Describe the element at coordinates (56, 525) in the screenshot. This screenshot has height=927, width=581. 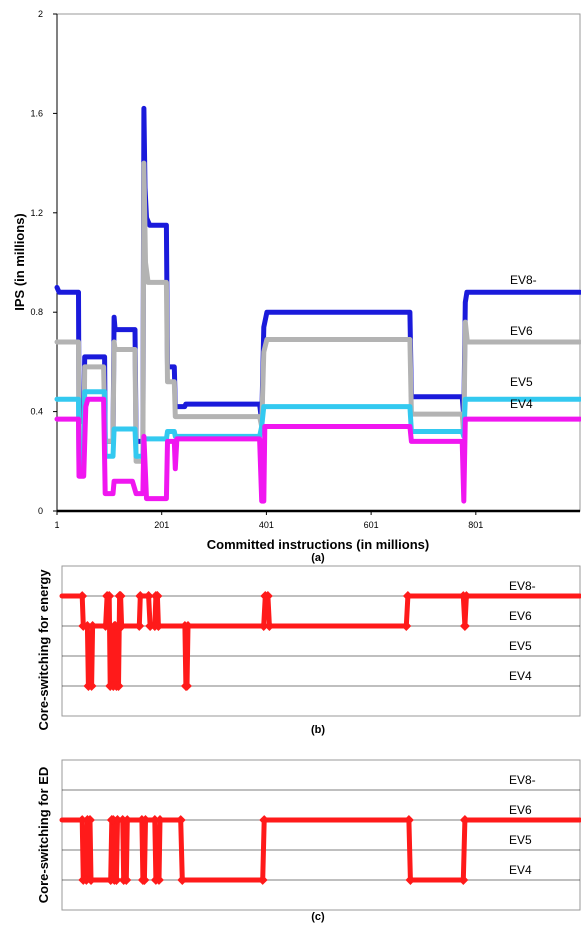
I see `x-tick-label: 1` at that location.